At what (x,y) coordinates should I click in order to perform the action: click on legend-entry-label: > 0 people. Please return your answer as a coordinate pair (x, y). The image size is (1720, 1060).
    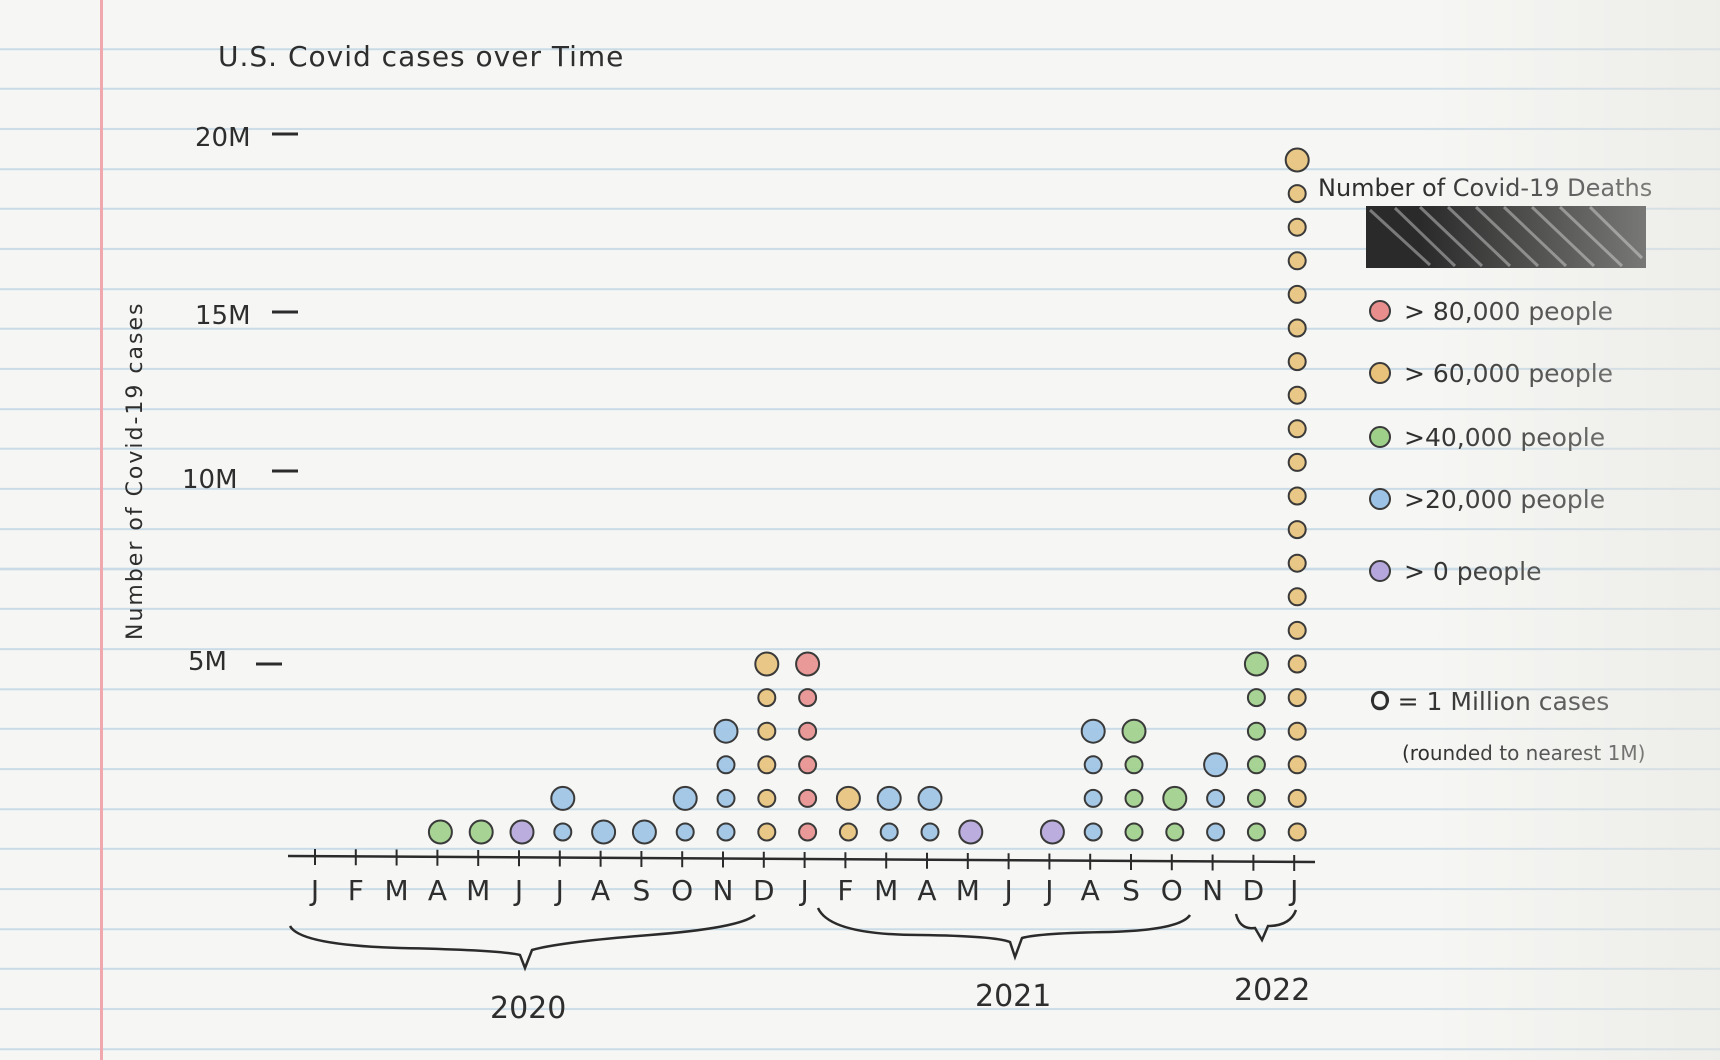
    Looking at the image, I should click on (1473, 571).